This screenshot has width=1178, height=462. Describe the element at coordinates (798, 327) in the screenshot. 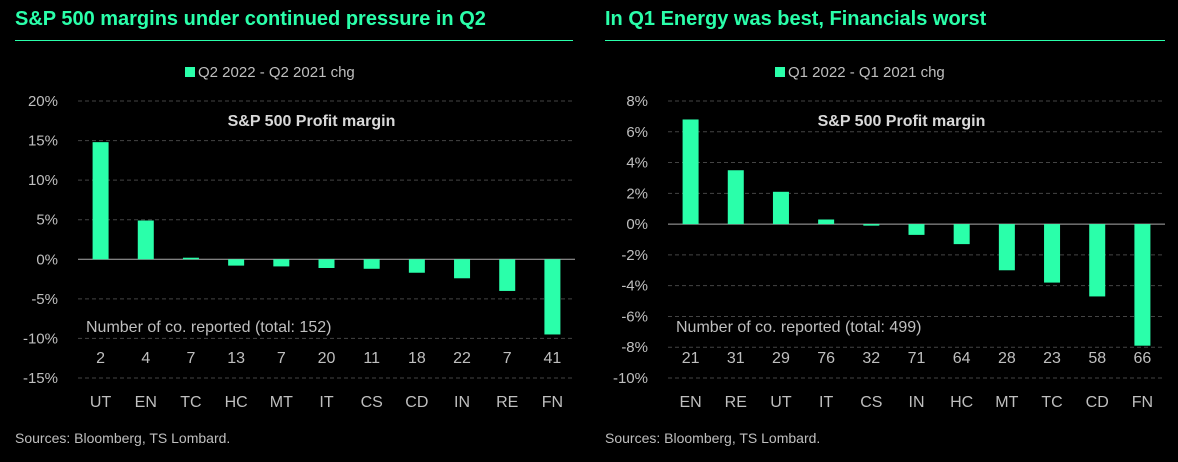

I see `counts-caption: Number of co. reported (total: 499)` at that location.